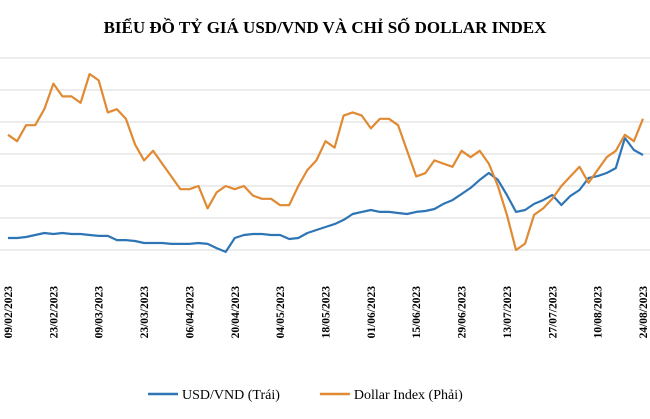 Image resolution: width=650 pixels, height=419 pixels. What do you see at coordinates (100, 312) in the screenshot?
I see `x-tick-label: 09/03/2023` at bounding box center [100, 312].